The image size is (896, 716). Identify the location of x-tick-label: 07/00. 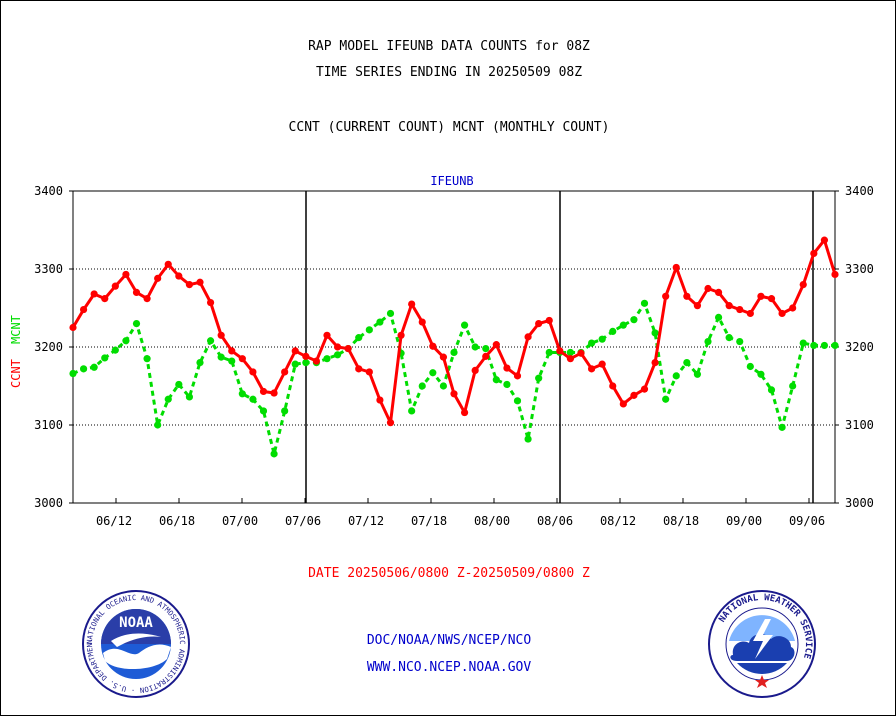
(240, 521).